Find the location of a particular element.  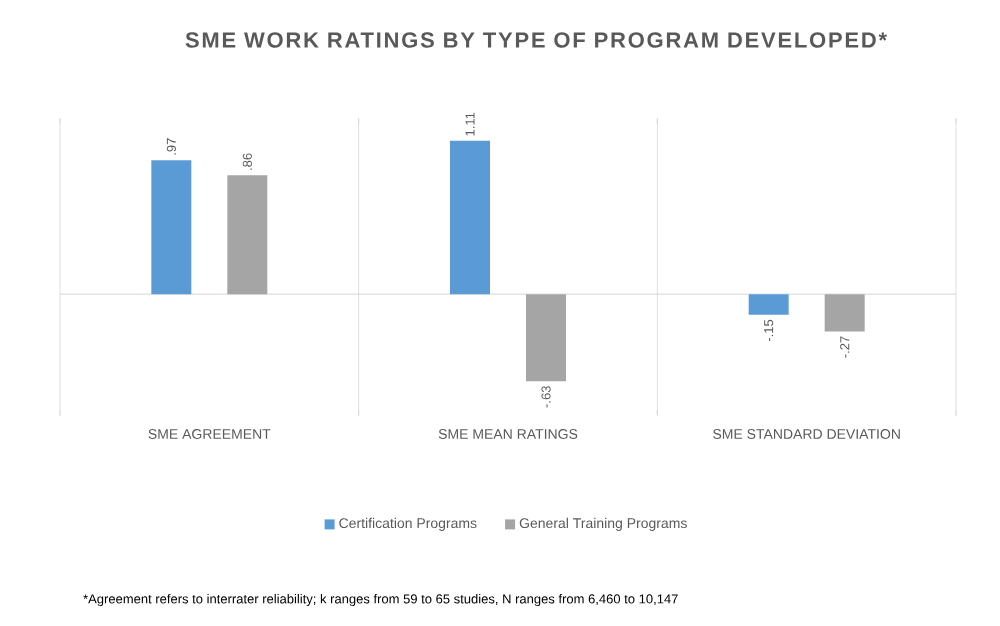

chart-title: SME WORK RATINGS BY TYPE OF PROGRAM DEVELOPED* is located at coordinates (536, 40).